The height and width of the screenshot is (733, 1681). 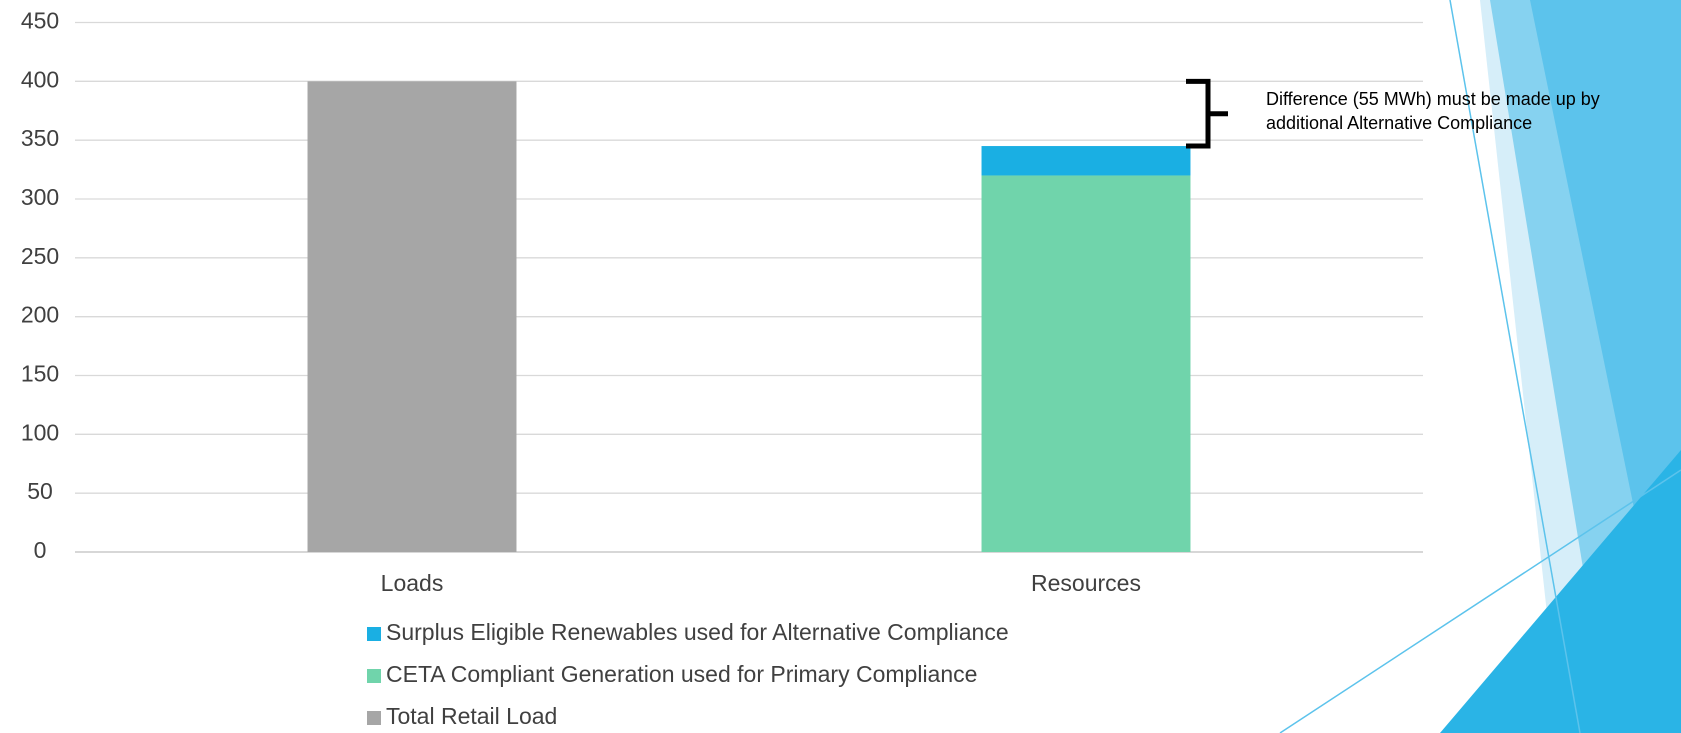 What do you see at coordinates (40, 138) in the screenshot?
I see `y-tick-label: 350` at bounding box center [40, 138].